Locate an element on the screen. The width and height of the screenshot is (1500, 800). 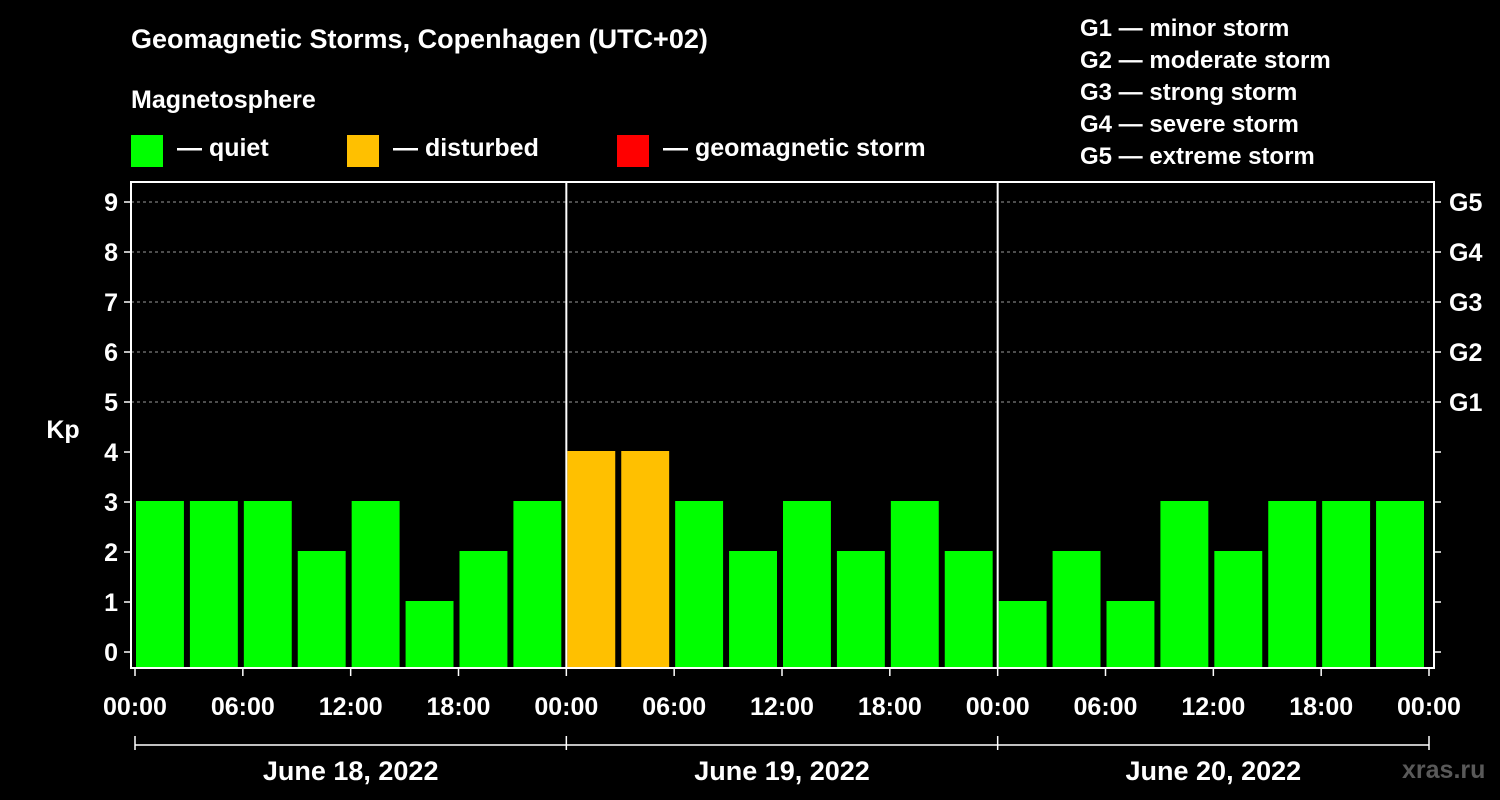
storm-scale-g4: G4 — severe storm is located at coordinates (1189, 124).